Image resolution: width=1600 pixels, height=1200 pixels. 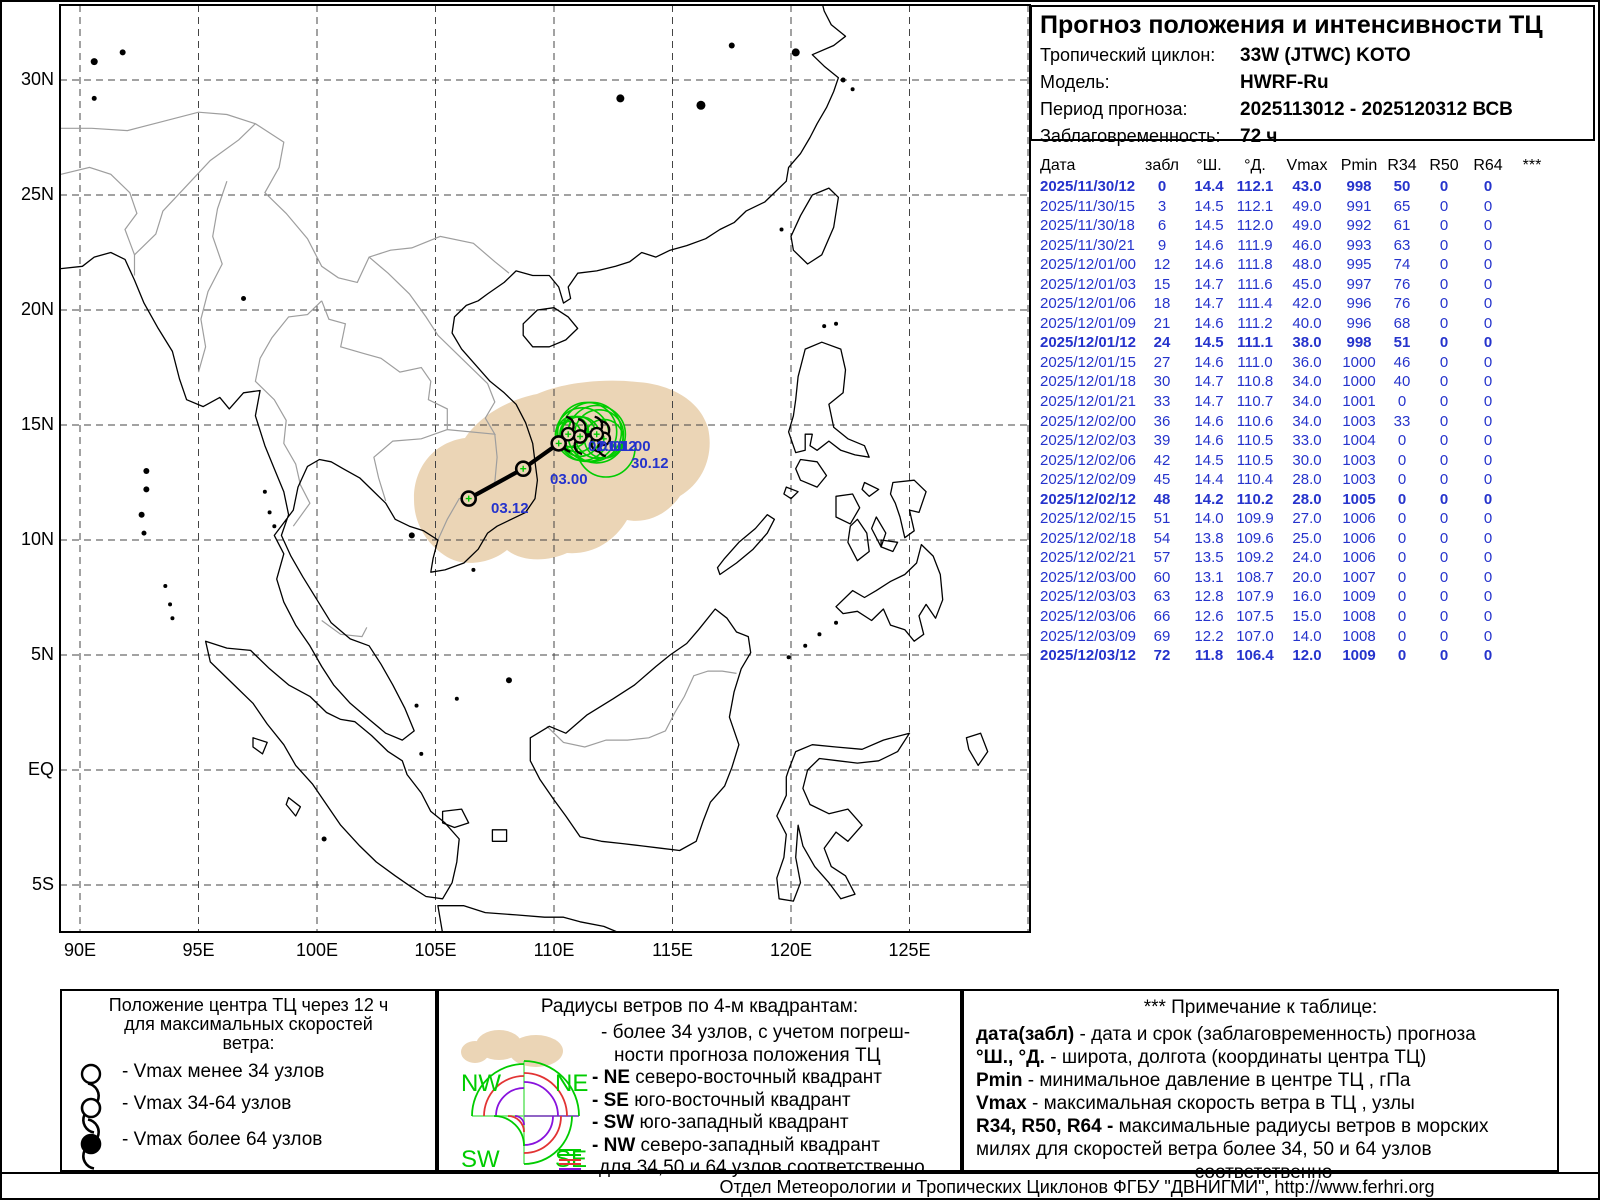 I want to click on table-header-cell: Дата, so click(x=1058, y=165).